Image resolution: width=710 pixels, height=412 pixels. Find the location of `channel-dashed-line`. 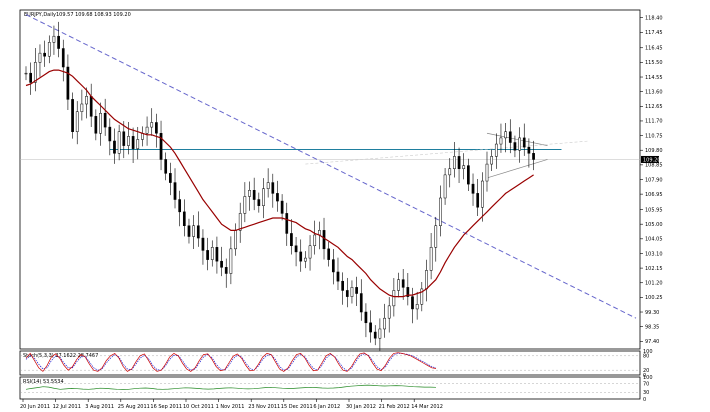

channel-dashed-line is located at coordinates (447, 152).